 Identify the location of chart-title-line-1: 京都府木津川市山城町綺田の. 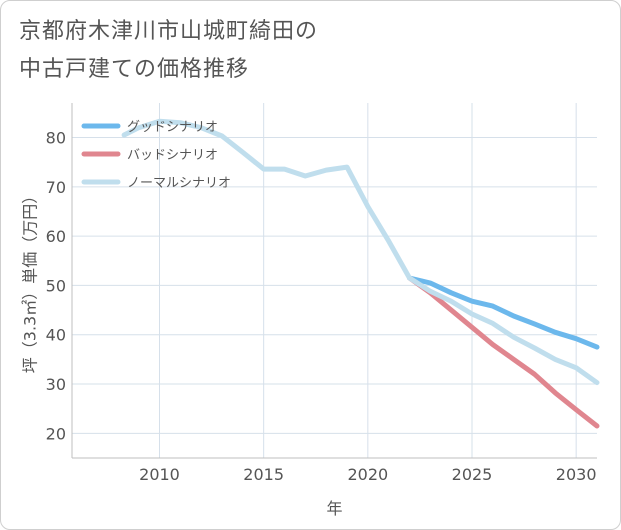
(169, 31).